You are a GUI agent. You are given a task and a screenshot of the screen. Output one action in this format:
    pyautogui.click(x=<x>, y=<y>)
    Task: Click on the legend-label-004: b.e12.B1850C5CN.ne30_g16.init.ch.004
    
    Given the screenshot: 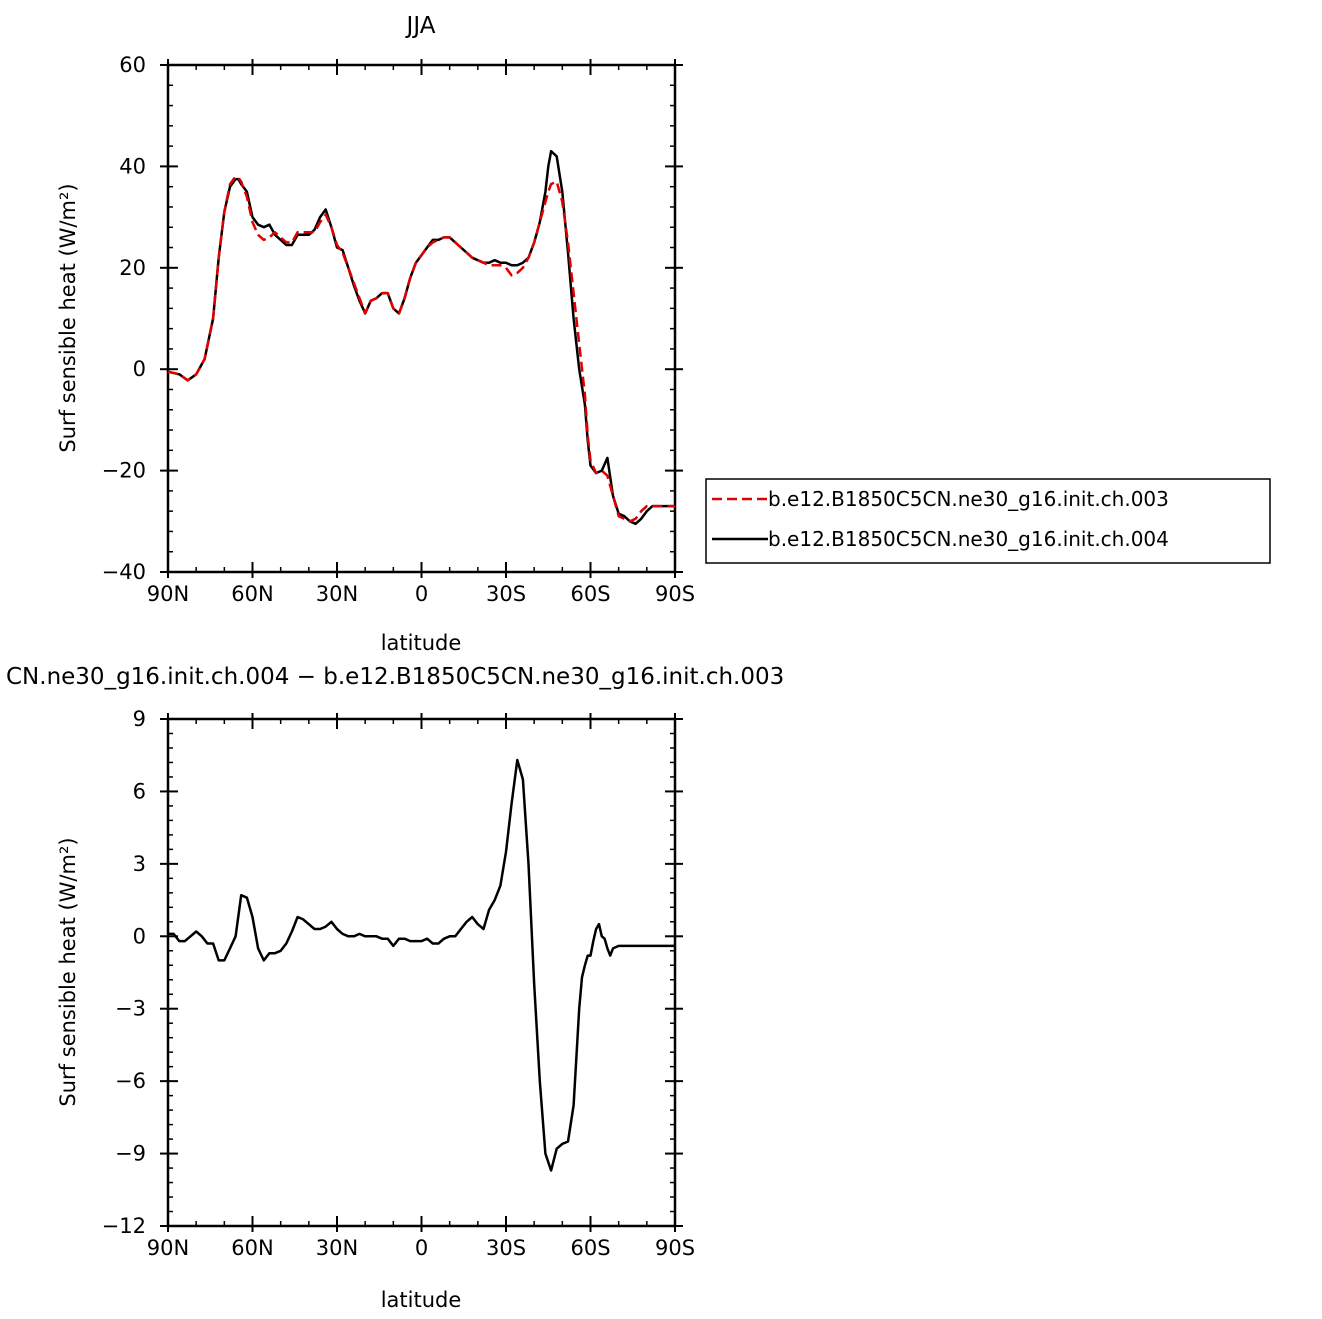 What is the action you would take?
    pyautogui.click(x=968, y=539)
    